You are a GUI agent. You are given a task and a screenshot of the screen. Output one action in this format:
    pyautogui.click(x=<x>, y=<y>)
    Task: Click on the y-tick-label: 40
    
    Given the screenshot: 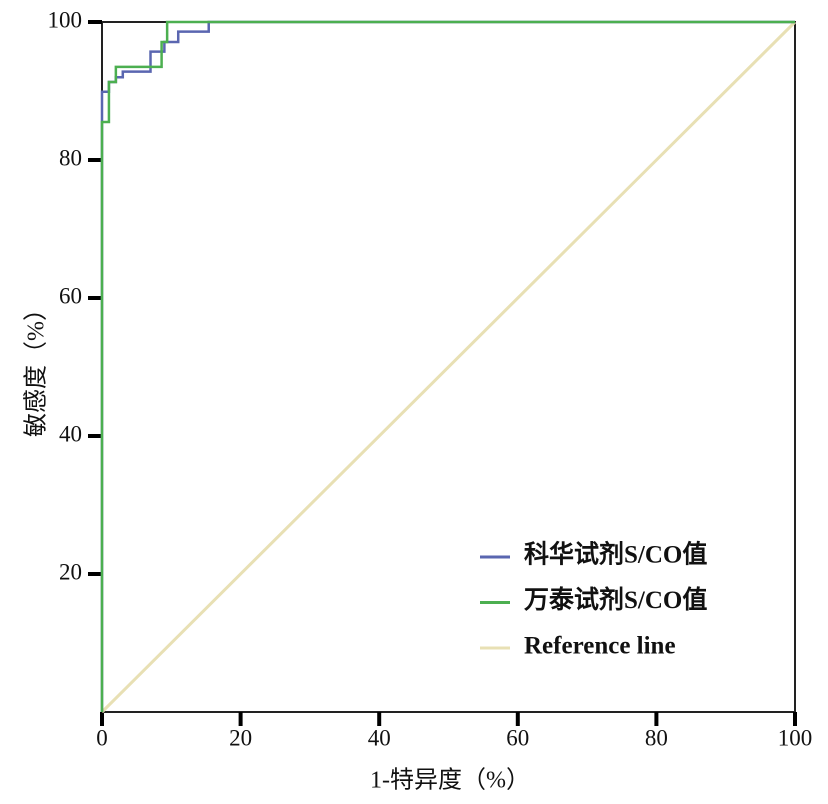 What is the action you would take?
    pyautogui.click(x=70, y=433)
    